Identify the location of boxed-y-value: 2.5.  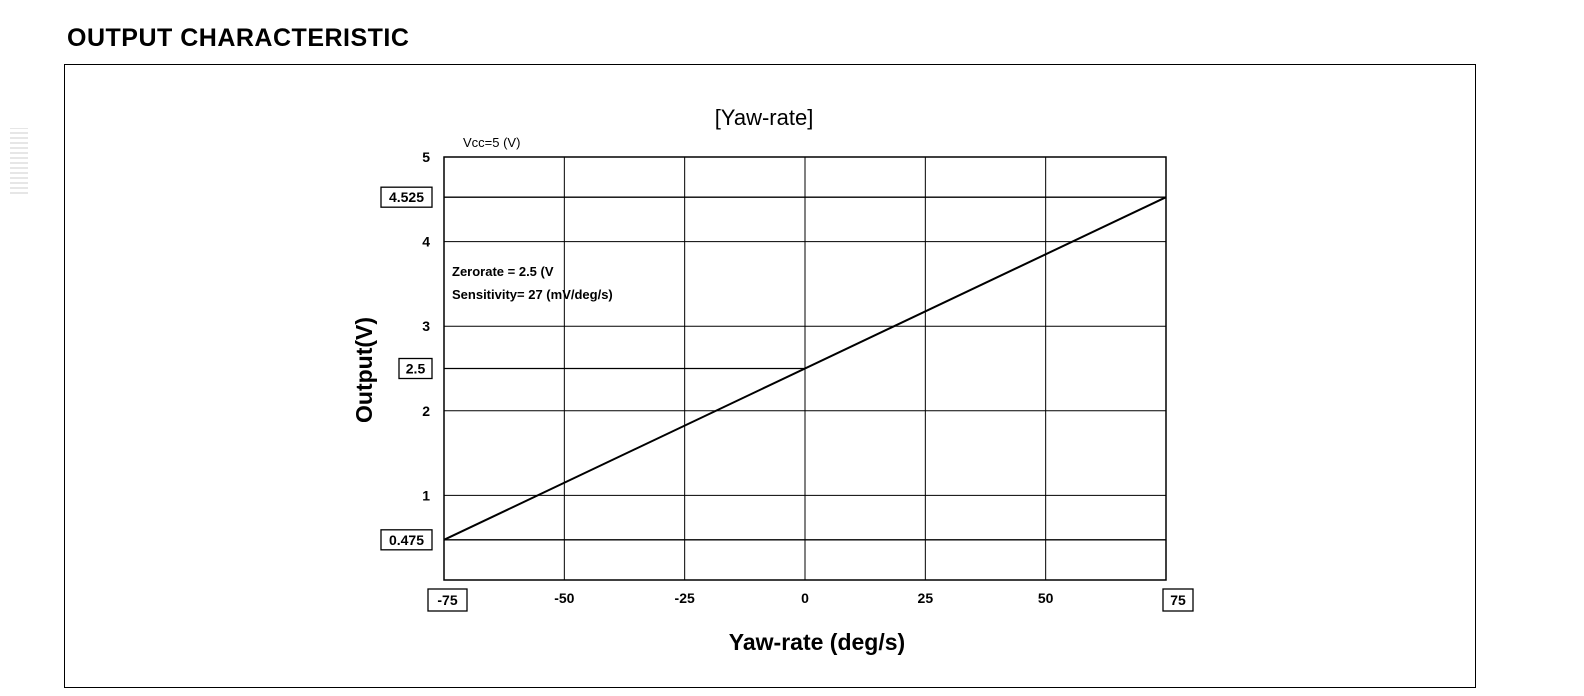
(416, 369).